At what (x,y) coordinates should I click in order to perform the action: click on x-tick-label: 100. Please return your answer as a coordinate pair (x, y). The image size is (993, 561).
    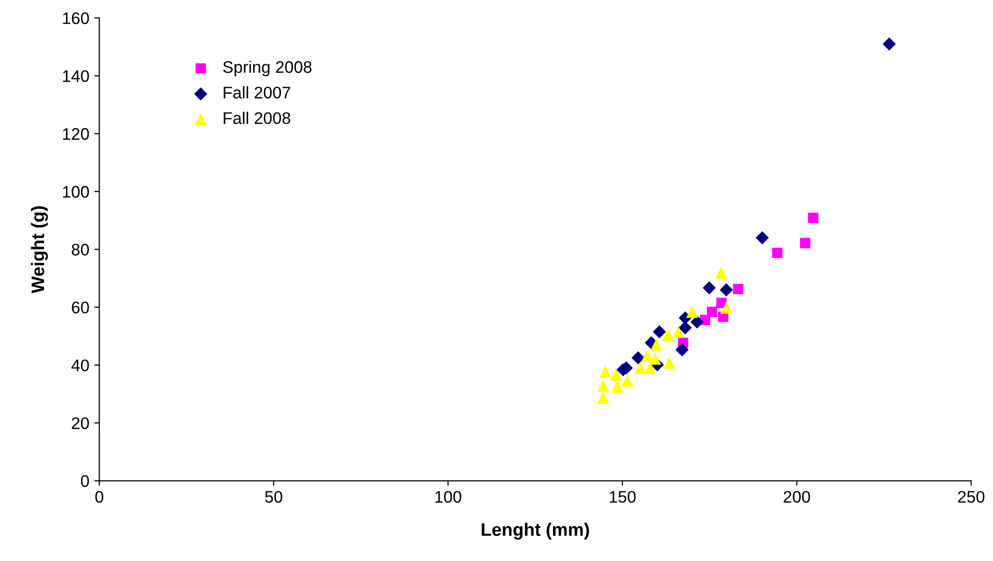
    Looking at the image, I should click on (448, 496).